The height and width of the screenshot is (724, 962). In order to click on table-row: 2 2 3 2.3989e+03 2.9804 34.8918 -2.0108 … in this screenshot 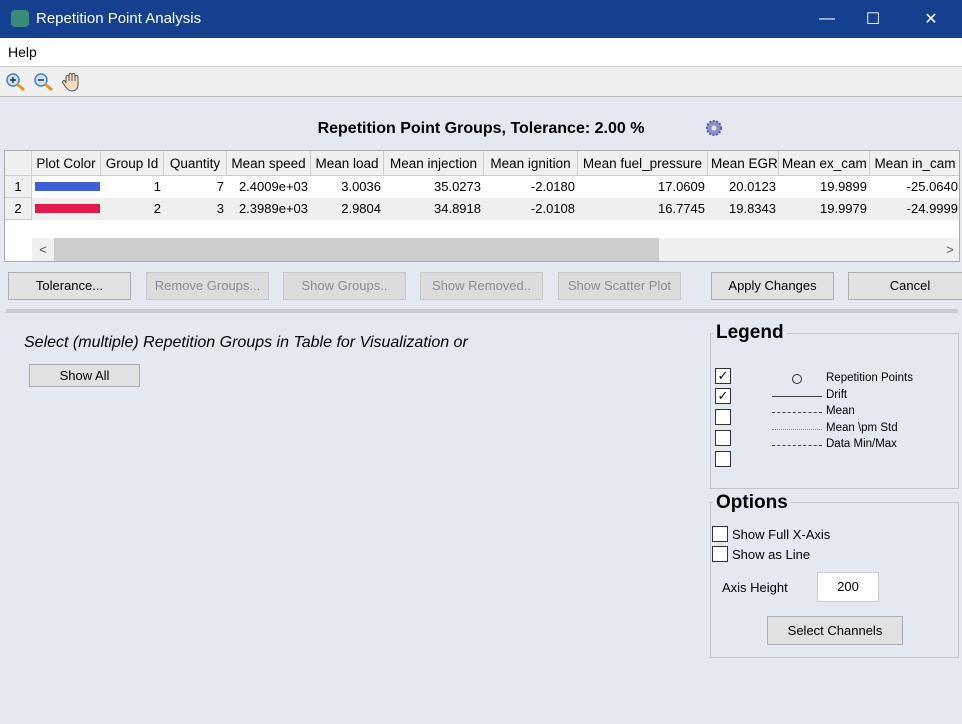, I will do `click(482, 209)`.